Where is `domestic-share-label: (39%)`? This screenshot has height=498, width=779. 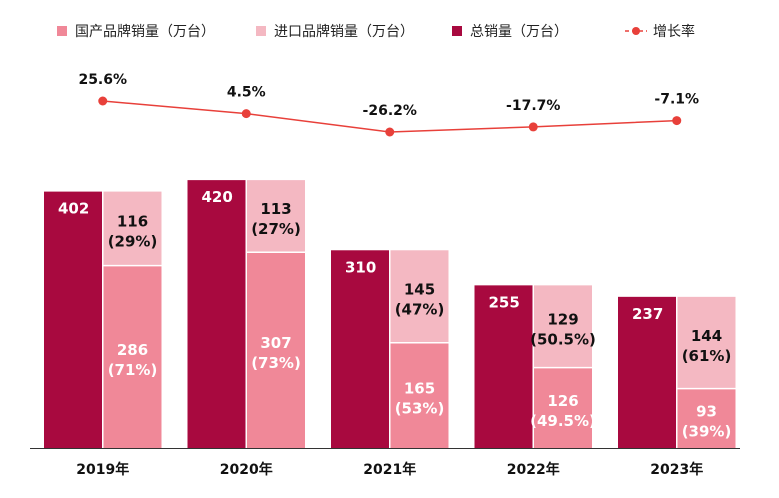 domestic-share-label: (39%) is located at coordinates (707, 431).